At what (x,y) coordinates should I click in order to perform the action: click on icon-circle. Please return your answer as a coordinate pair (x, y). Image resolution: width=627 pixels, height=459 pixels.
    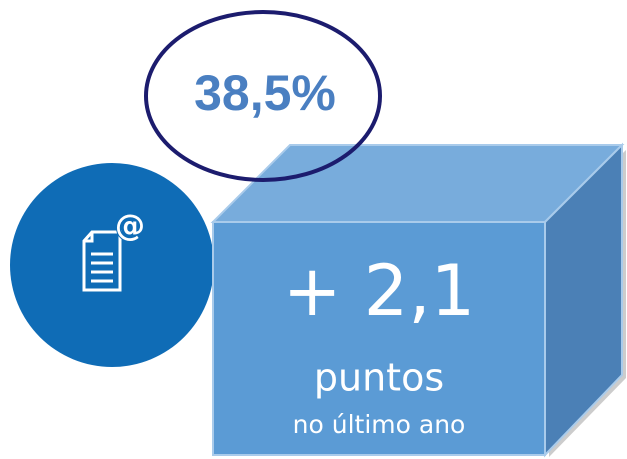
    Looking at the image, I should click on (112, 265).